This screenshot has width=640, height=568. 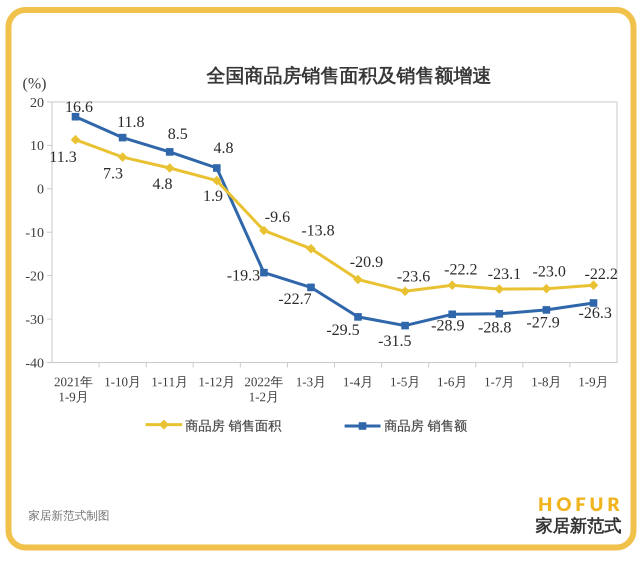 I want to click on svg-text: -10, so click(x=34, y=233).